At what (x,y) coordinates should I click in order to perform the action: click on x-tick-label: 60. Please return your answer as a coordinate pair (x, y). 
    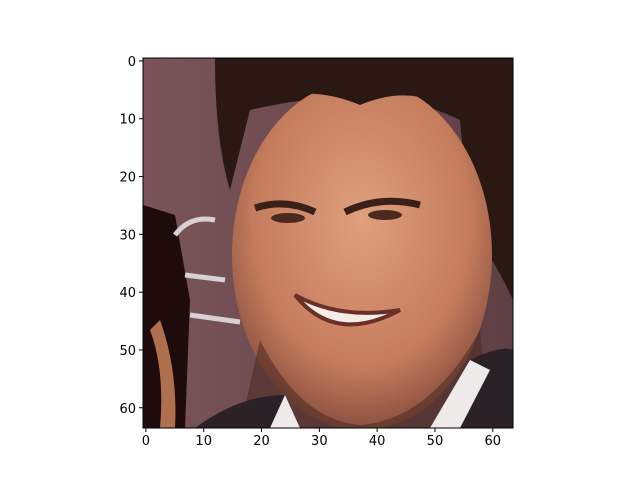
    Looking at the image, I should click on (492, 441).